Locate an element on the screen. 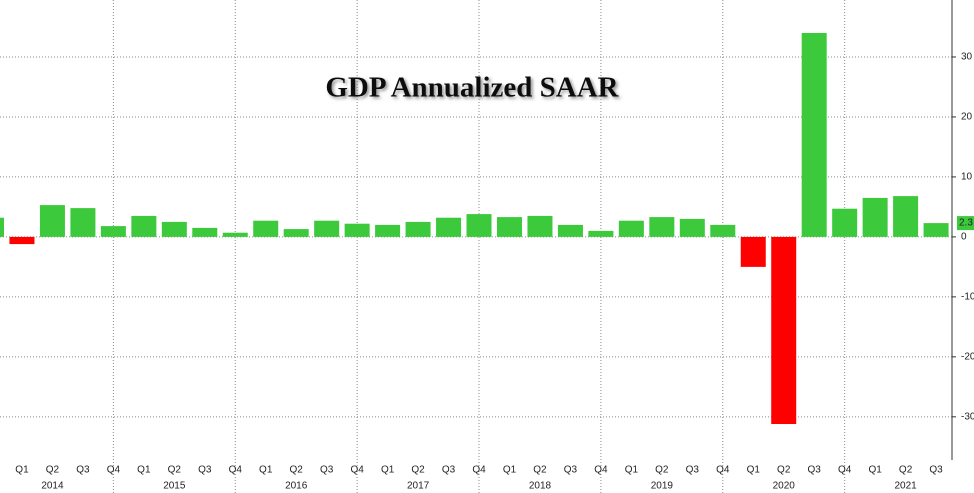 The image size is (974, 493). x-group-label: 2015 is located at coordinates (174, 486).